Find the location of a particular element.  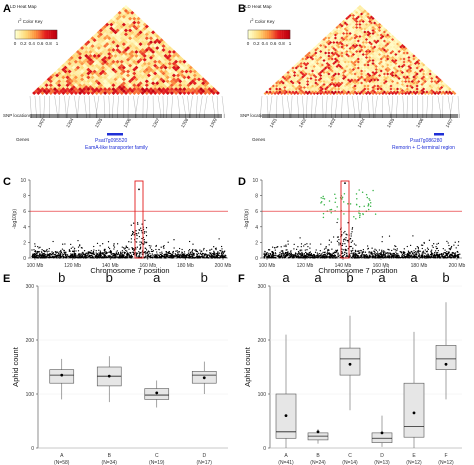

significance-letter: b is located at coordinates (349, 277).